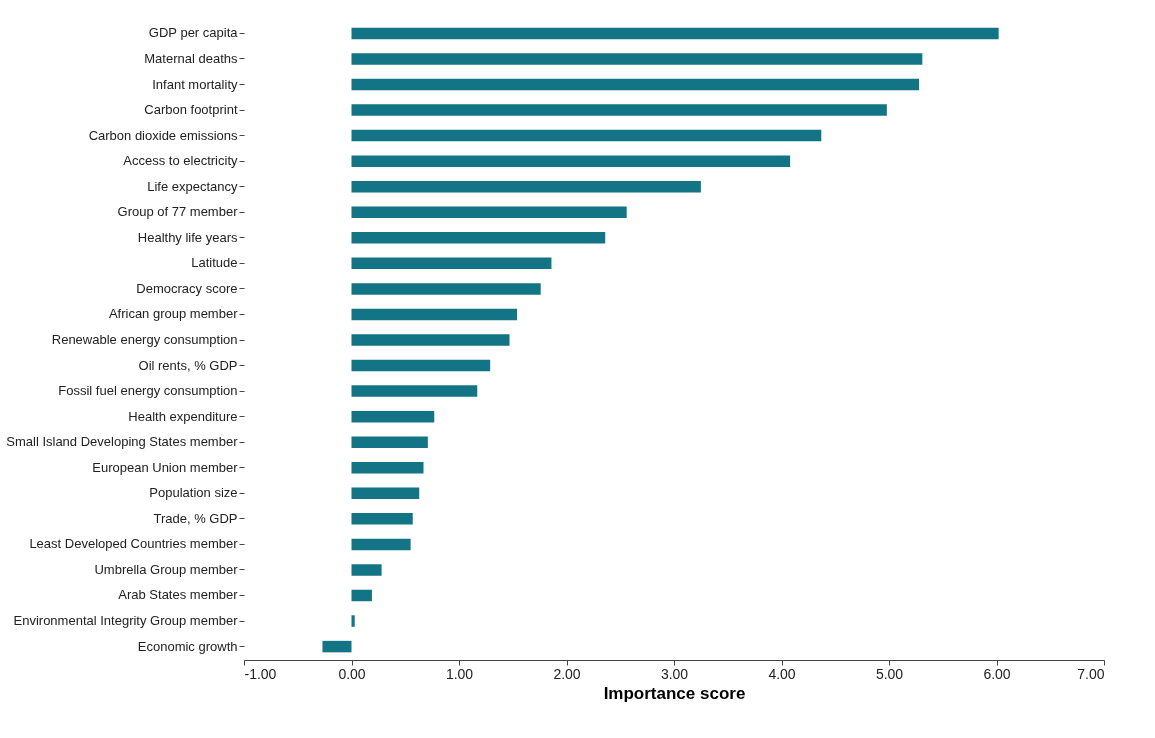 The width and height of the screenshot is (1155, 738). I want to click on y-tick-label: Access to electricity, so click(180, 161).